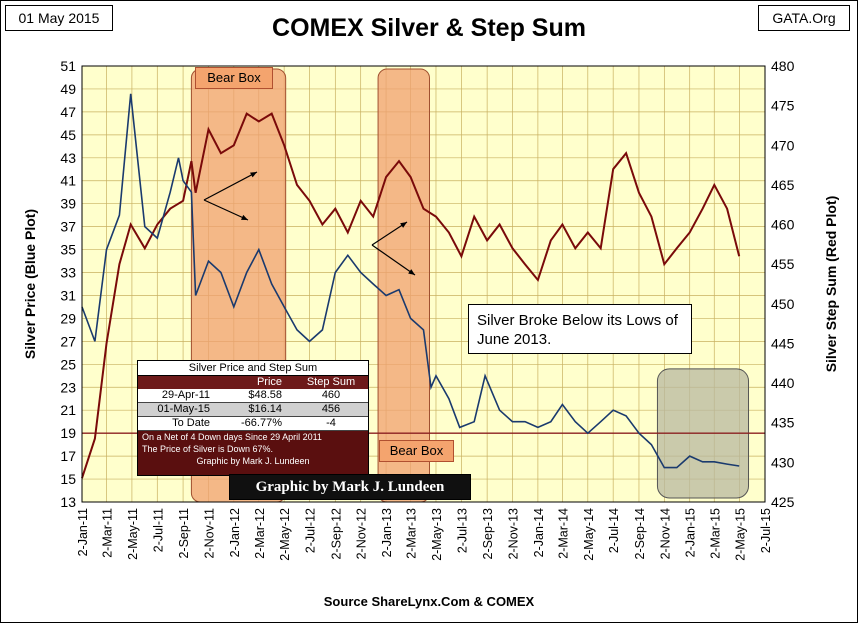 The image size is (858, 623). Describe the element at coordinates (539, 532) in the screenshot. I see `x-tick-label: 2-Jan-14` at that location.